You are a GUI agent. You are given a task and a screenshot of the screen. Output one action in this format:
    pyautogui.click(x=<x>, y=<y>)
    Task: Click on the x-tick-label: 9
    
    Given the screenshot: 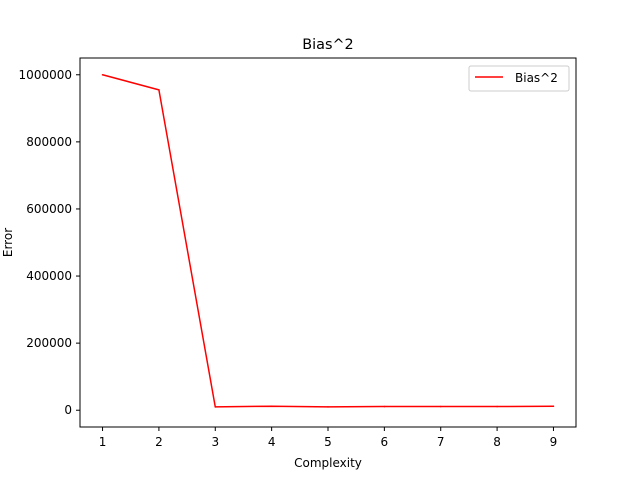 What is the action you would take?
    pyautogui.click(x=554, y=442)
    